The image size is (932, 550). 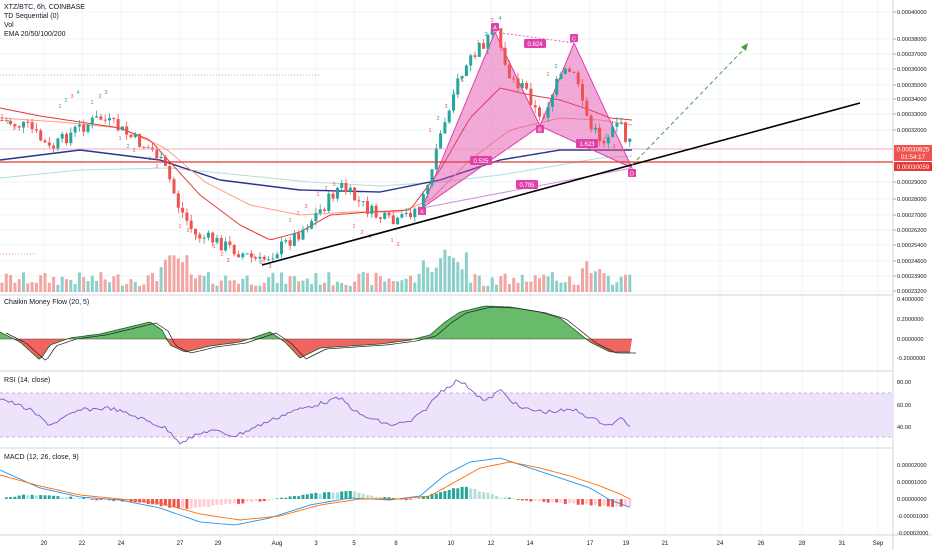 I want to click on indicator-td: TD Sequential (0), so click(x=31, y=16).